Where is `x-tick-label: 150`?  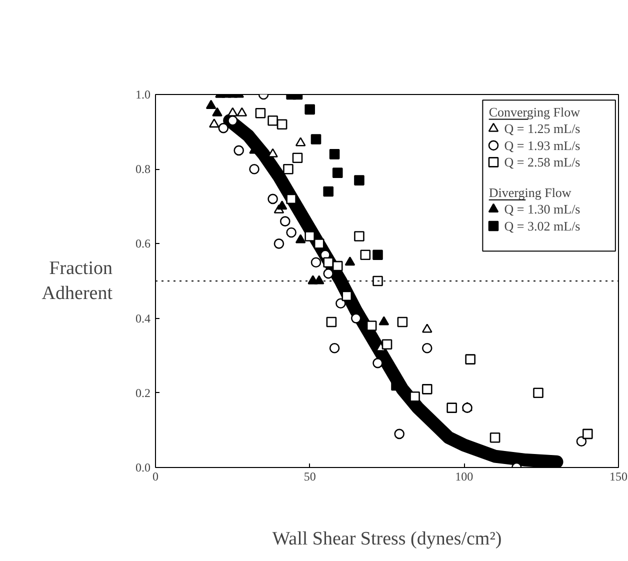 x-tick-label: 150 is located at coordinates (619, 477).